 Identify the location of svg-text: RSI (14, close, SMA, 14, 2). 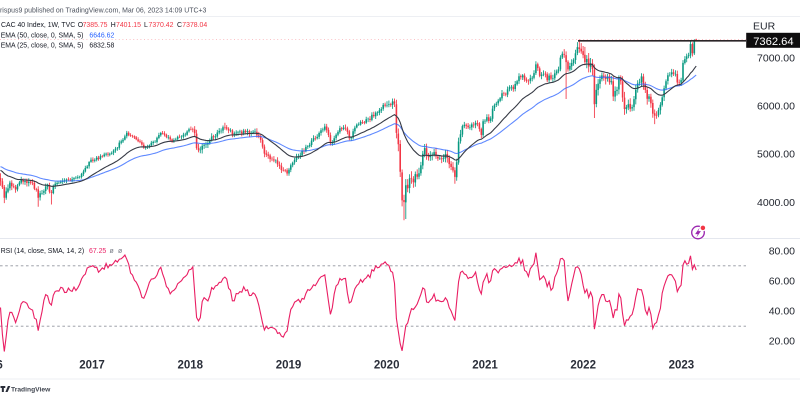
(43, 251).